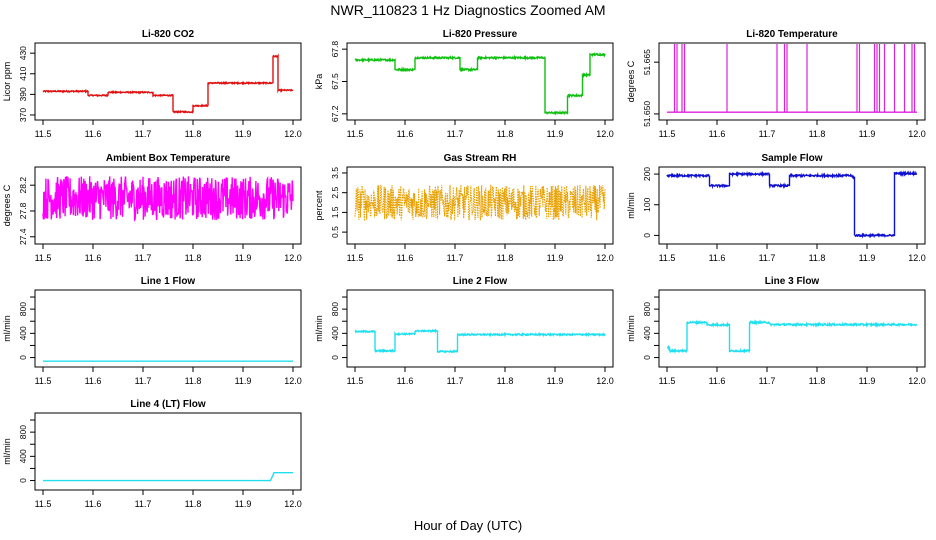 The width and height of the screenshot is (936, 540). What do you see at coordinates (792, 34) in the screenshot?
I see `chart-title: Li-820 Temperature` at bounding box center [792, 34].